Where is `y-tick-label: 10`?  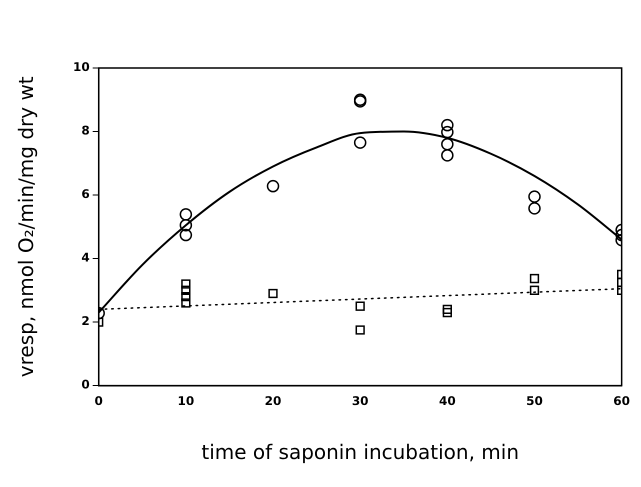
y-tick-label: 10 is located at coordinates (81, 67).